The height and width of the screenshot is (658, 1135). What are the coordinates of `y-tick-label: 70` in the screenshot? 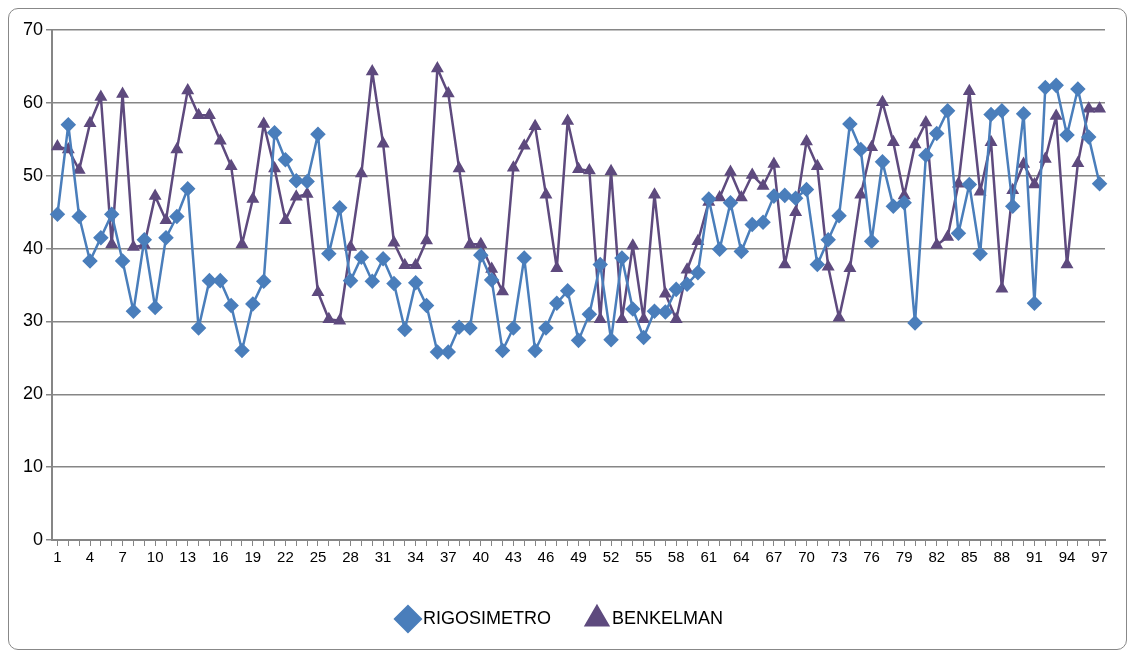 It's located at (33, 28).